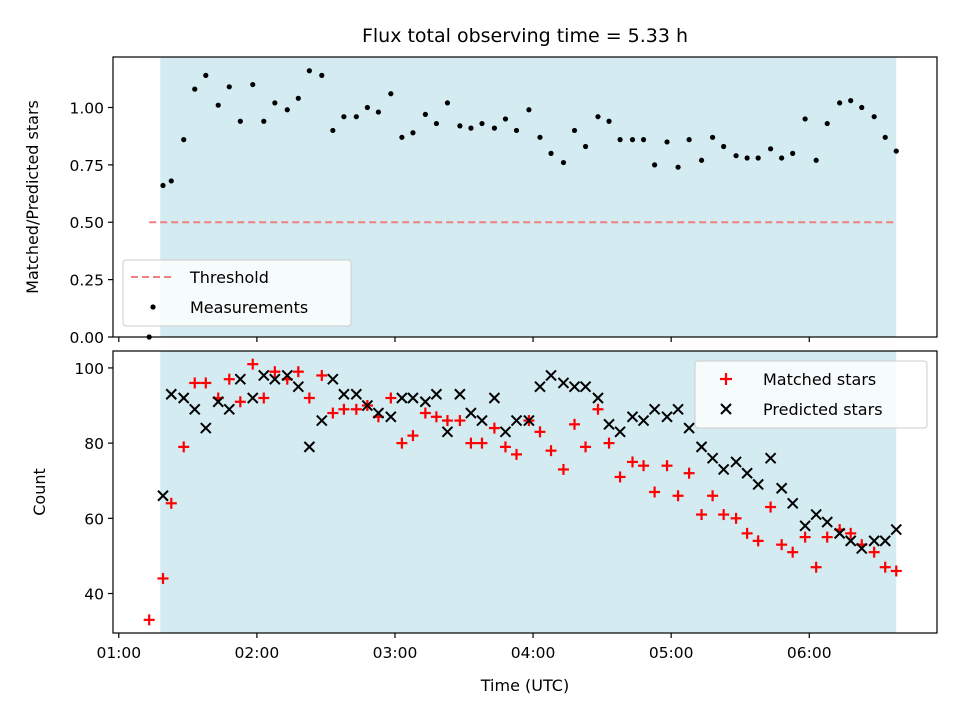  I want to click on count-legend: Matched stars Predicted stars, so click(811, 394).